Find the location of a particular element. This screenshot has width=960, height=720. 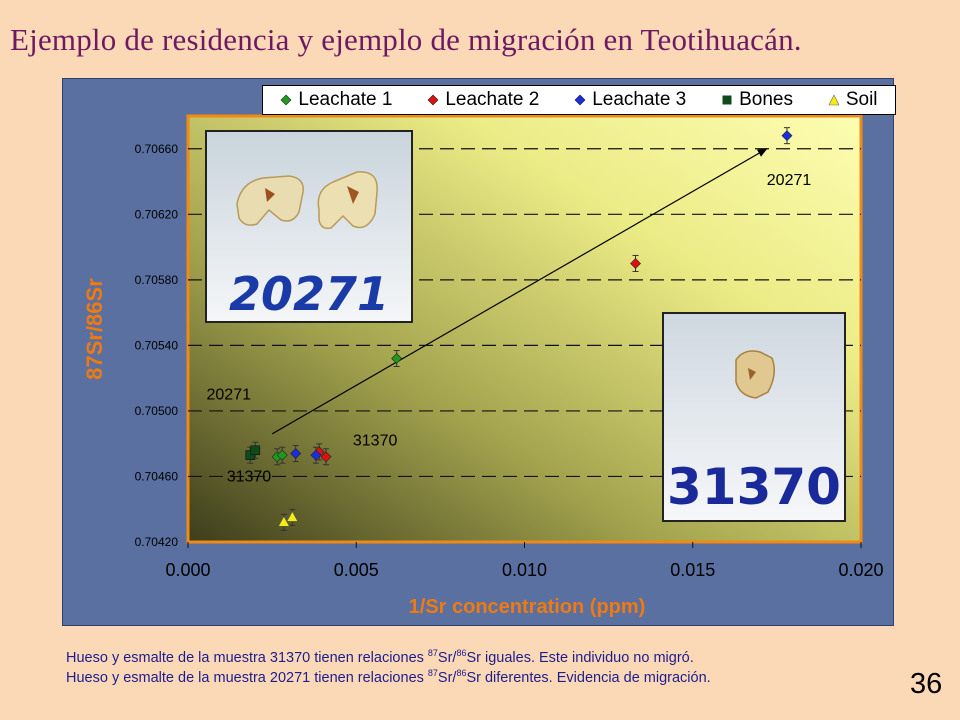

legend-item: Bones is located at coordinates (757, 100).